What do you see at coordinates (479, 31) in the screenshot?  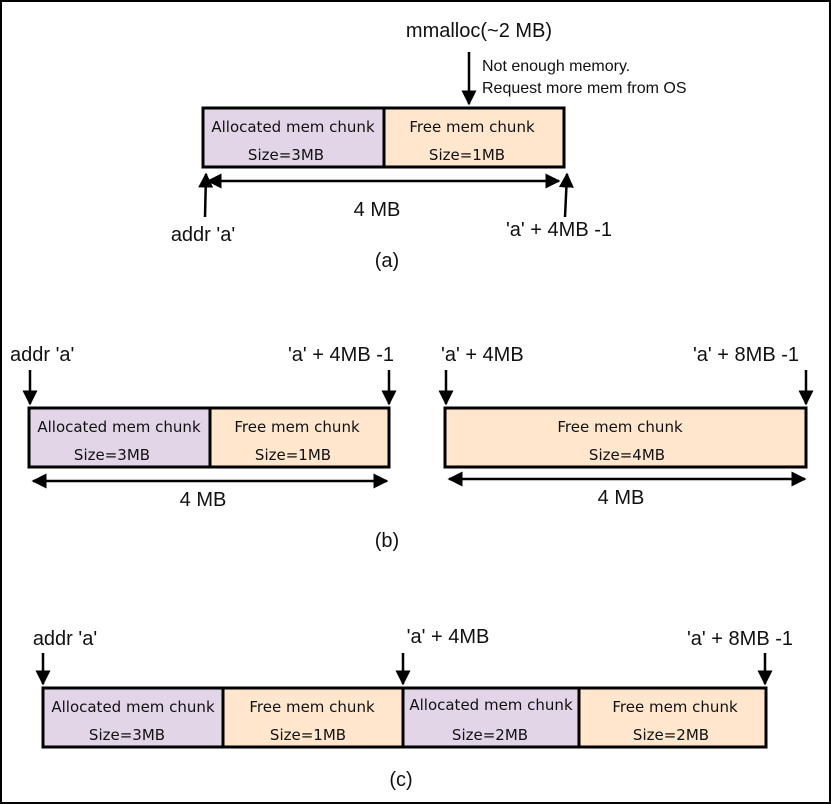 I see `mmalloc-call-label: mmalloc(~2 MB)` at bounding box center [479, 31].